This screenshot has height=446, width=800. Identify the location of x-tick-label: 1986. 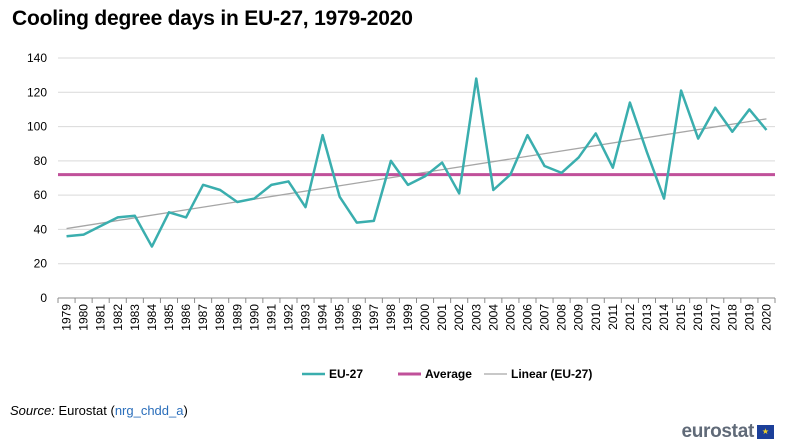
(186, 317).